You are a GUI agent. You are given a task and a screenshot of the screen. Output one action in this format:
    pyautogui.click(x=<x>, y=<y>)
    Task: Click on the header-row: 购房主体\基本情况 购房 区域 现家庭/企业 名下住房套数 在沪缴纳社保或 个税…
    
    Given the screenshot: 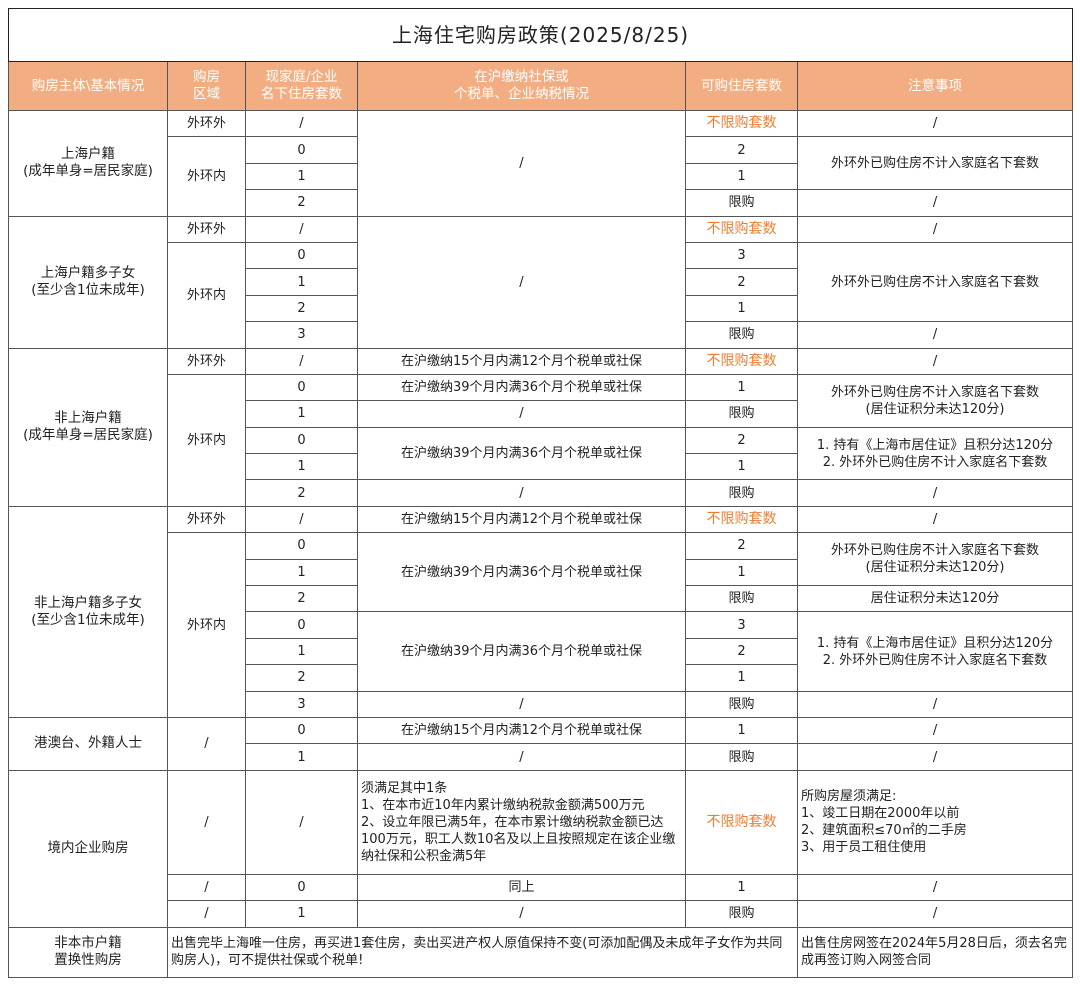 What is the action you would take?
    pyautogui.click(x=541, y=86)
    